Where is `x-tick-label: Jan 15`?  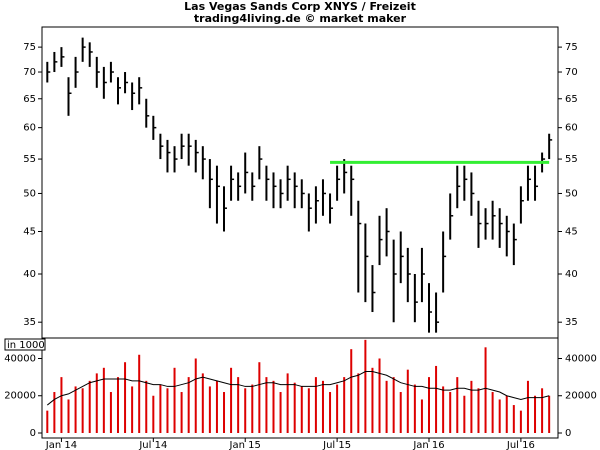
x-tick-label: Jan 15 is located at coordinates (245, 445).